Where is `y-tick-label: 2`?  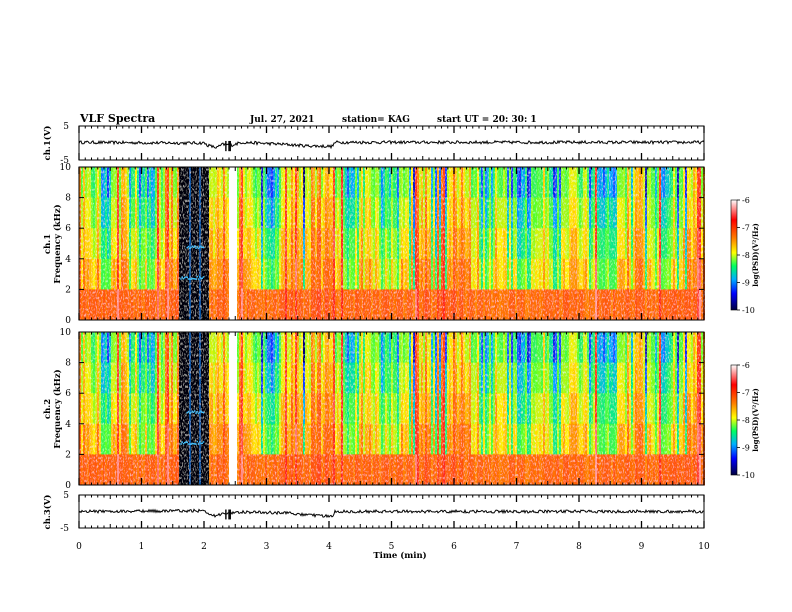
y-tick-label: 2 is located at coordinates (68, 455).